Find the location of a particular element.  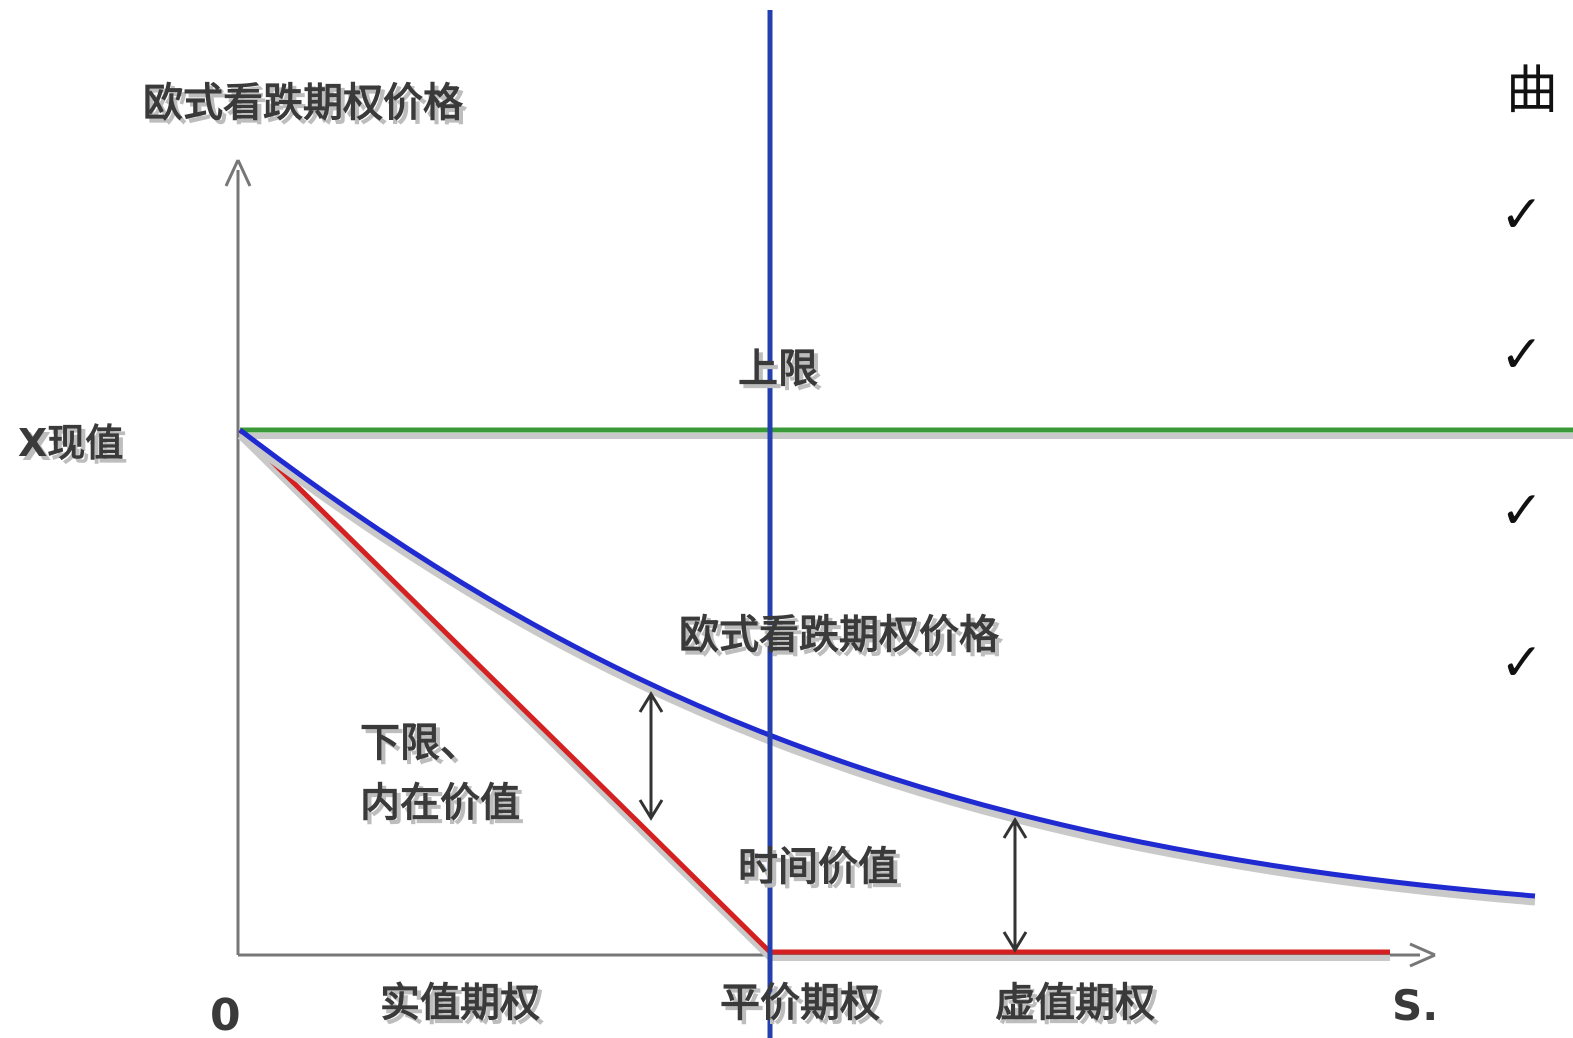

region-otm-label-shadow: 虚值期权 is located at coordinates (1079, 1007).